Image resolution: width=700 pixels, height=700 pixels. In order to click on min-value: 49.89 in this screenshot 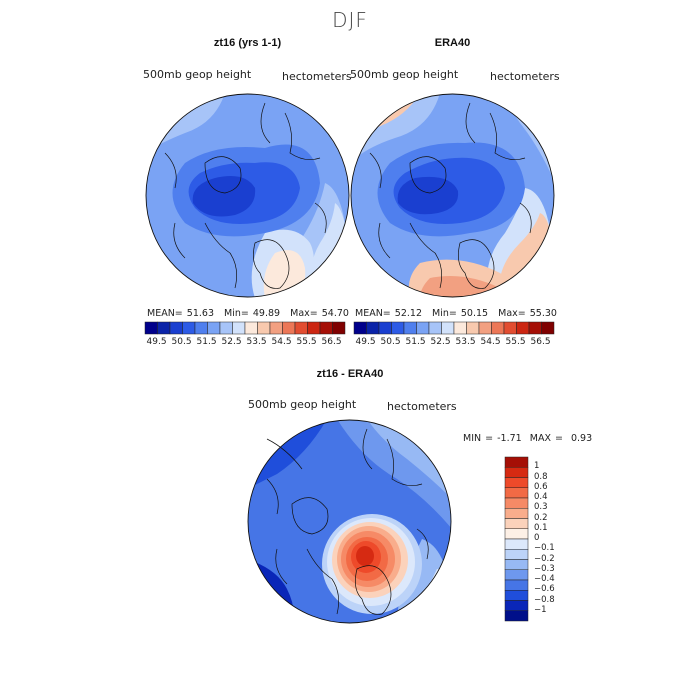, I will do `click(266, 313)`.